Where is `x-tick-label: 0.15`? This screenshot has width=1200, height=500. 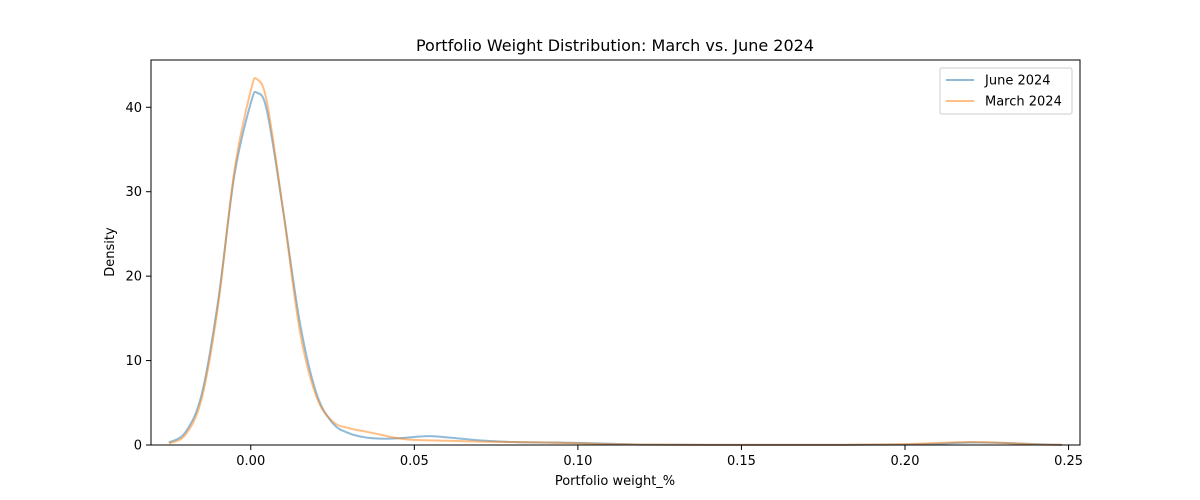 x-tick-label: 0.15 is located at coordinates (741, 461).